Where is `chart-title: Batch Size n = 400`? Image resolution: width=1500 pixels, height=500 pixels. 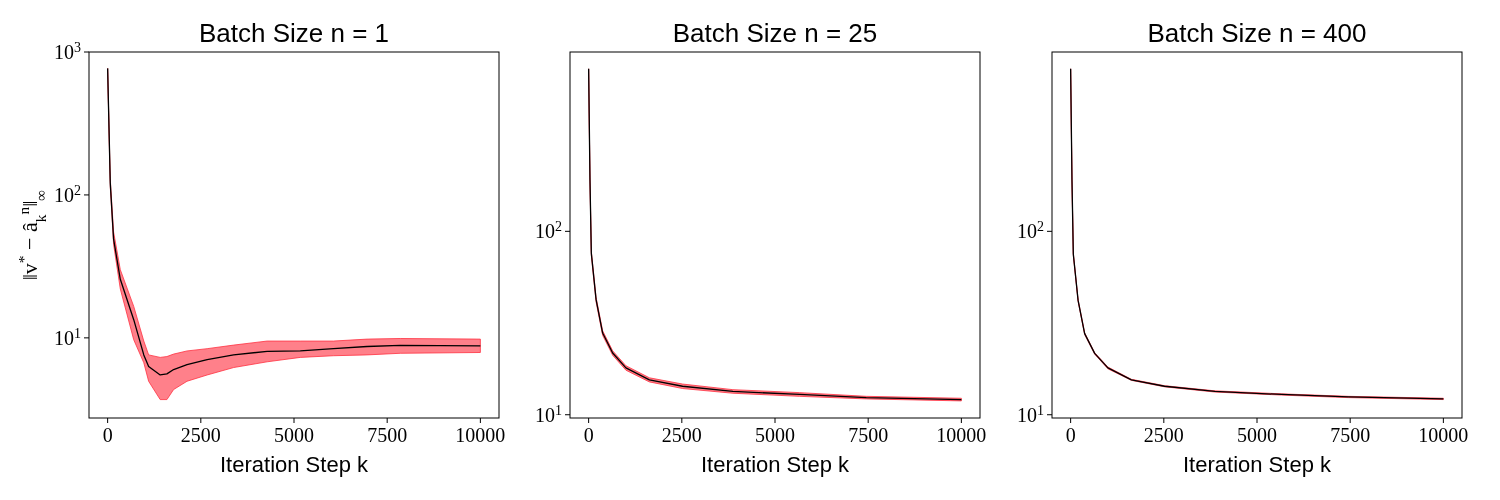 chart-title: Batch Size n = 400 is located at coordinates (1257, 33).